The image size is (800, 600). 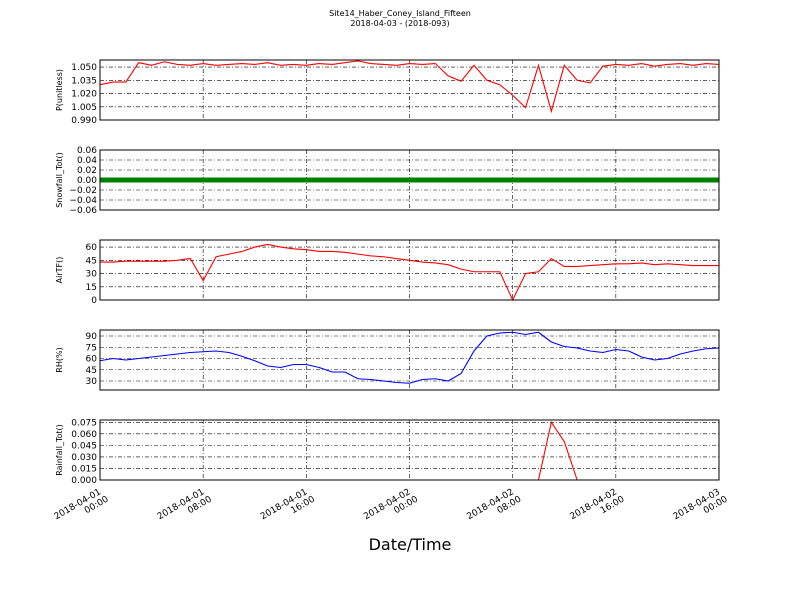 I want to click on y-tick-label: 75, so click(x=91, y=348).